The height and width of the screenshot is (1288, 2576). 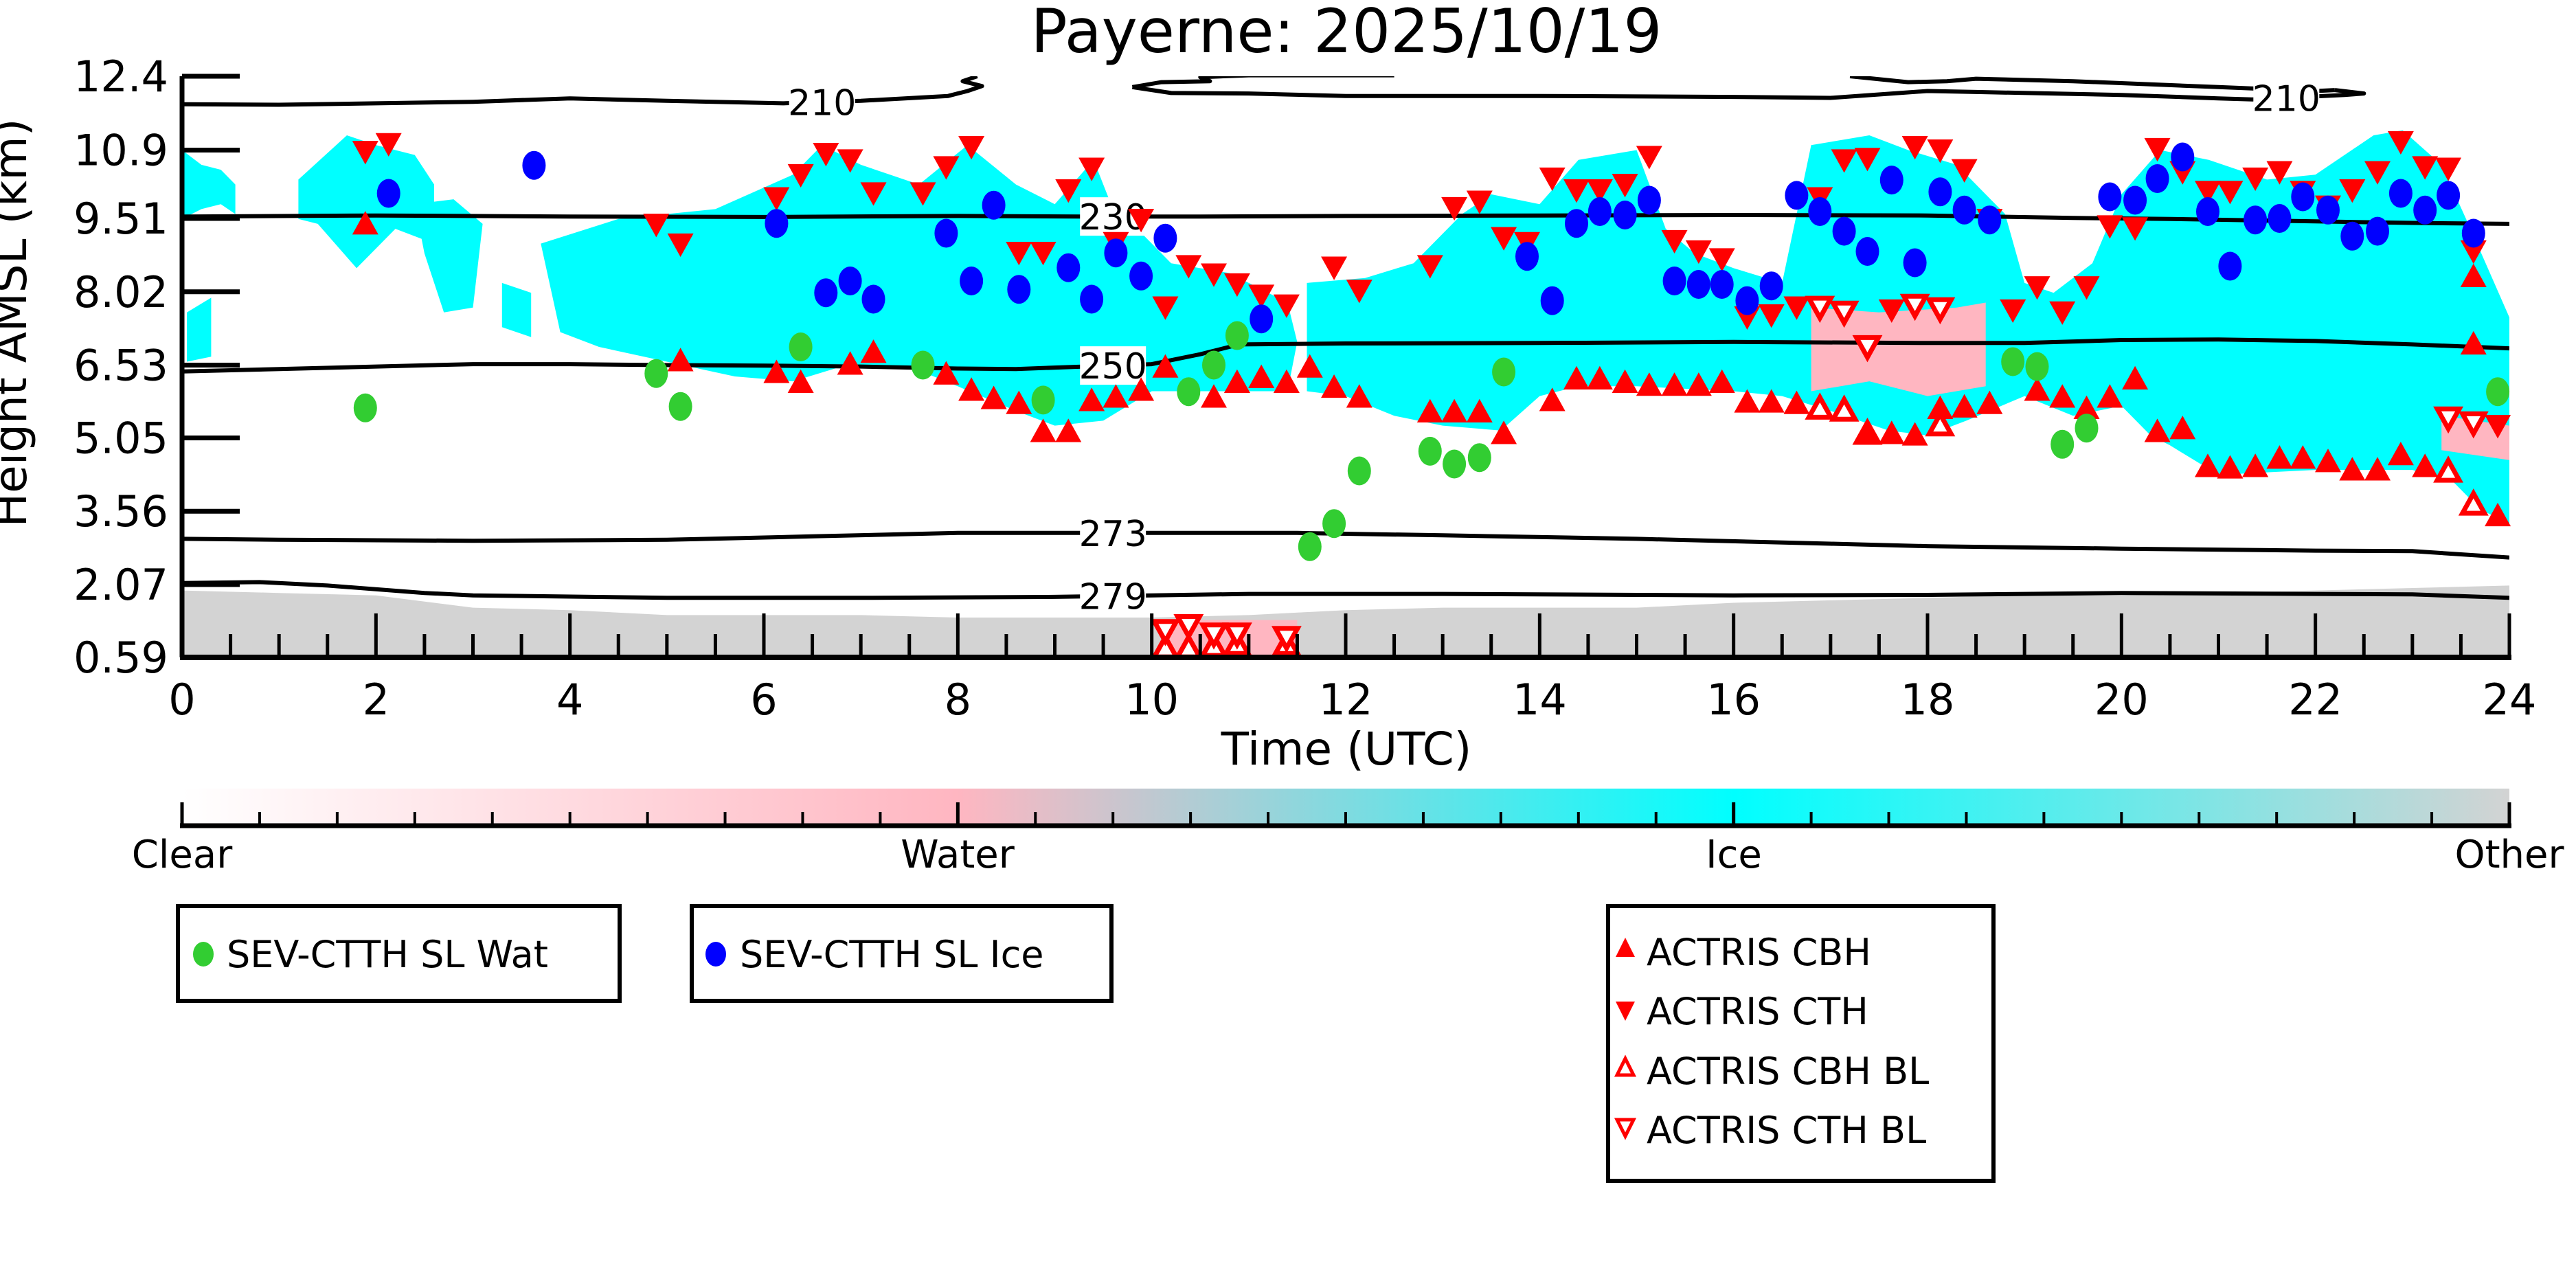 I want to click on x-tick-label: 8, so click(x=958, y=700).